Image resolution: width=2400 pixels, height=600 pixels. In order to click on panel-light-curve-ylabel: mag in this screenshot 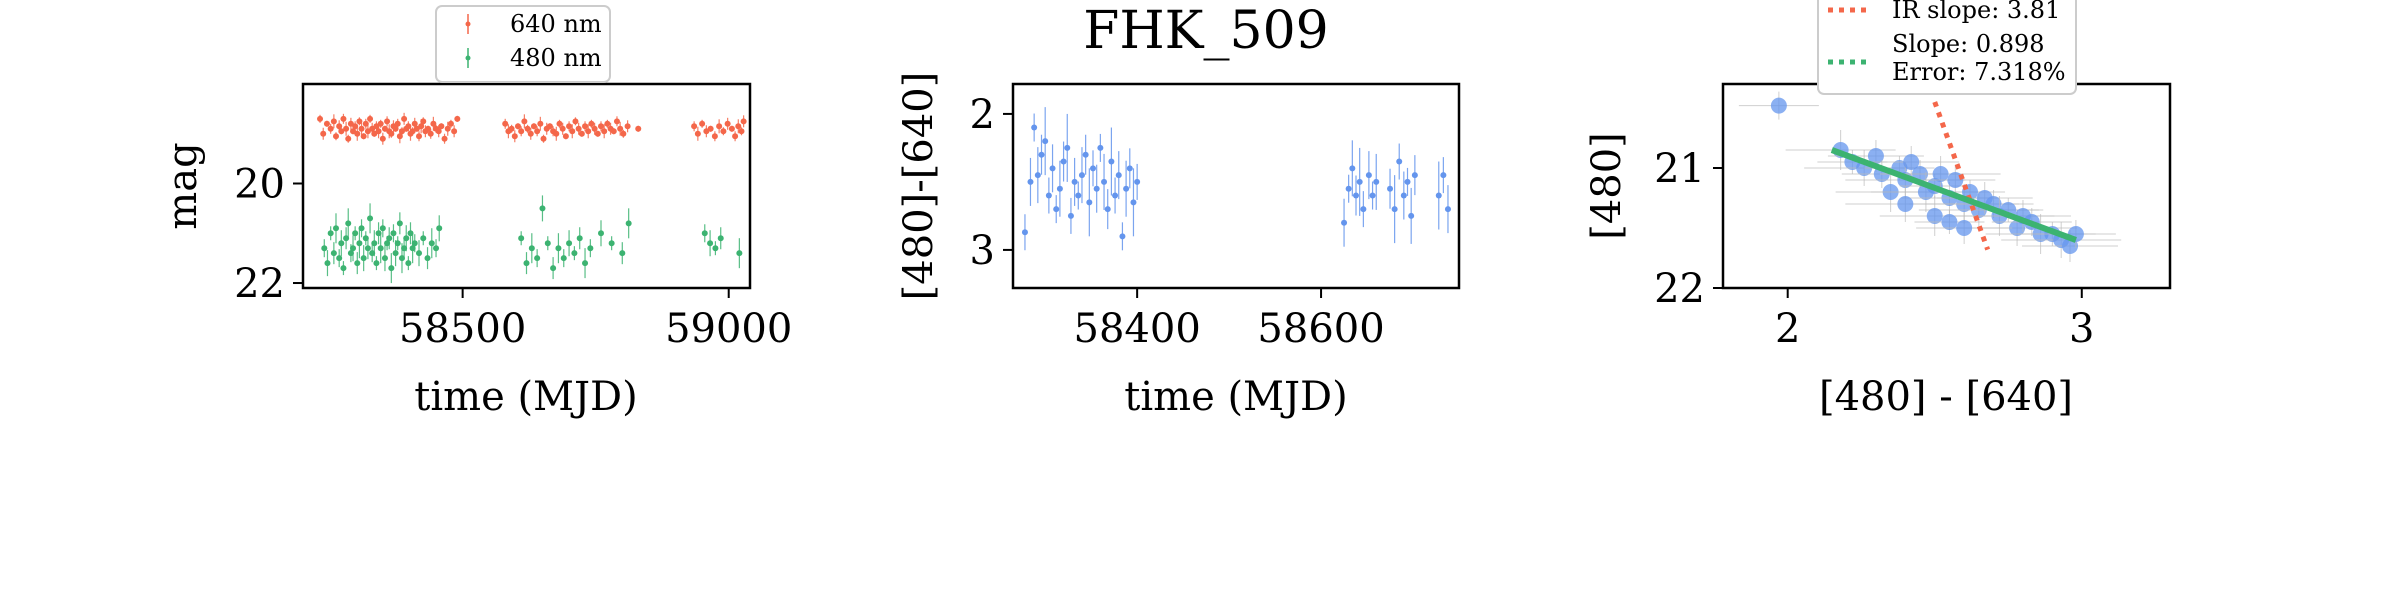, I will do `click(183, 185)`.